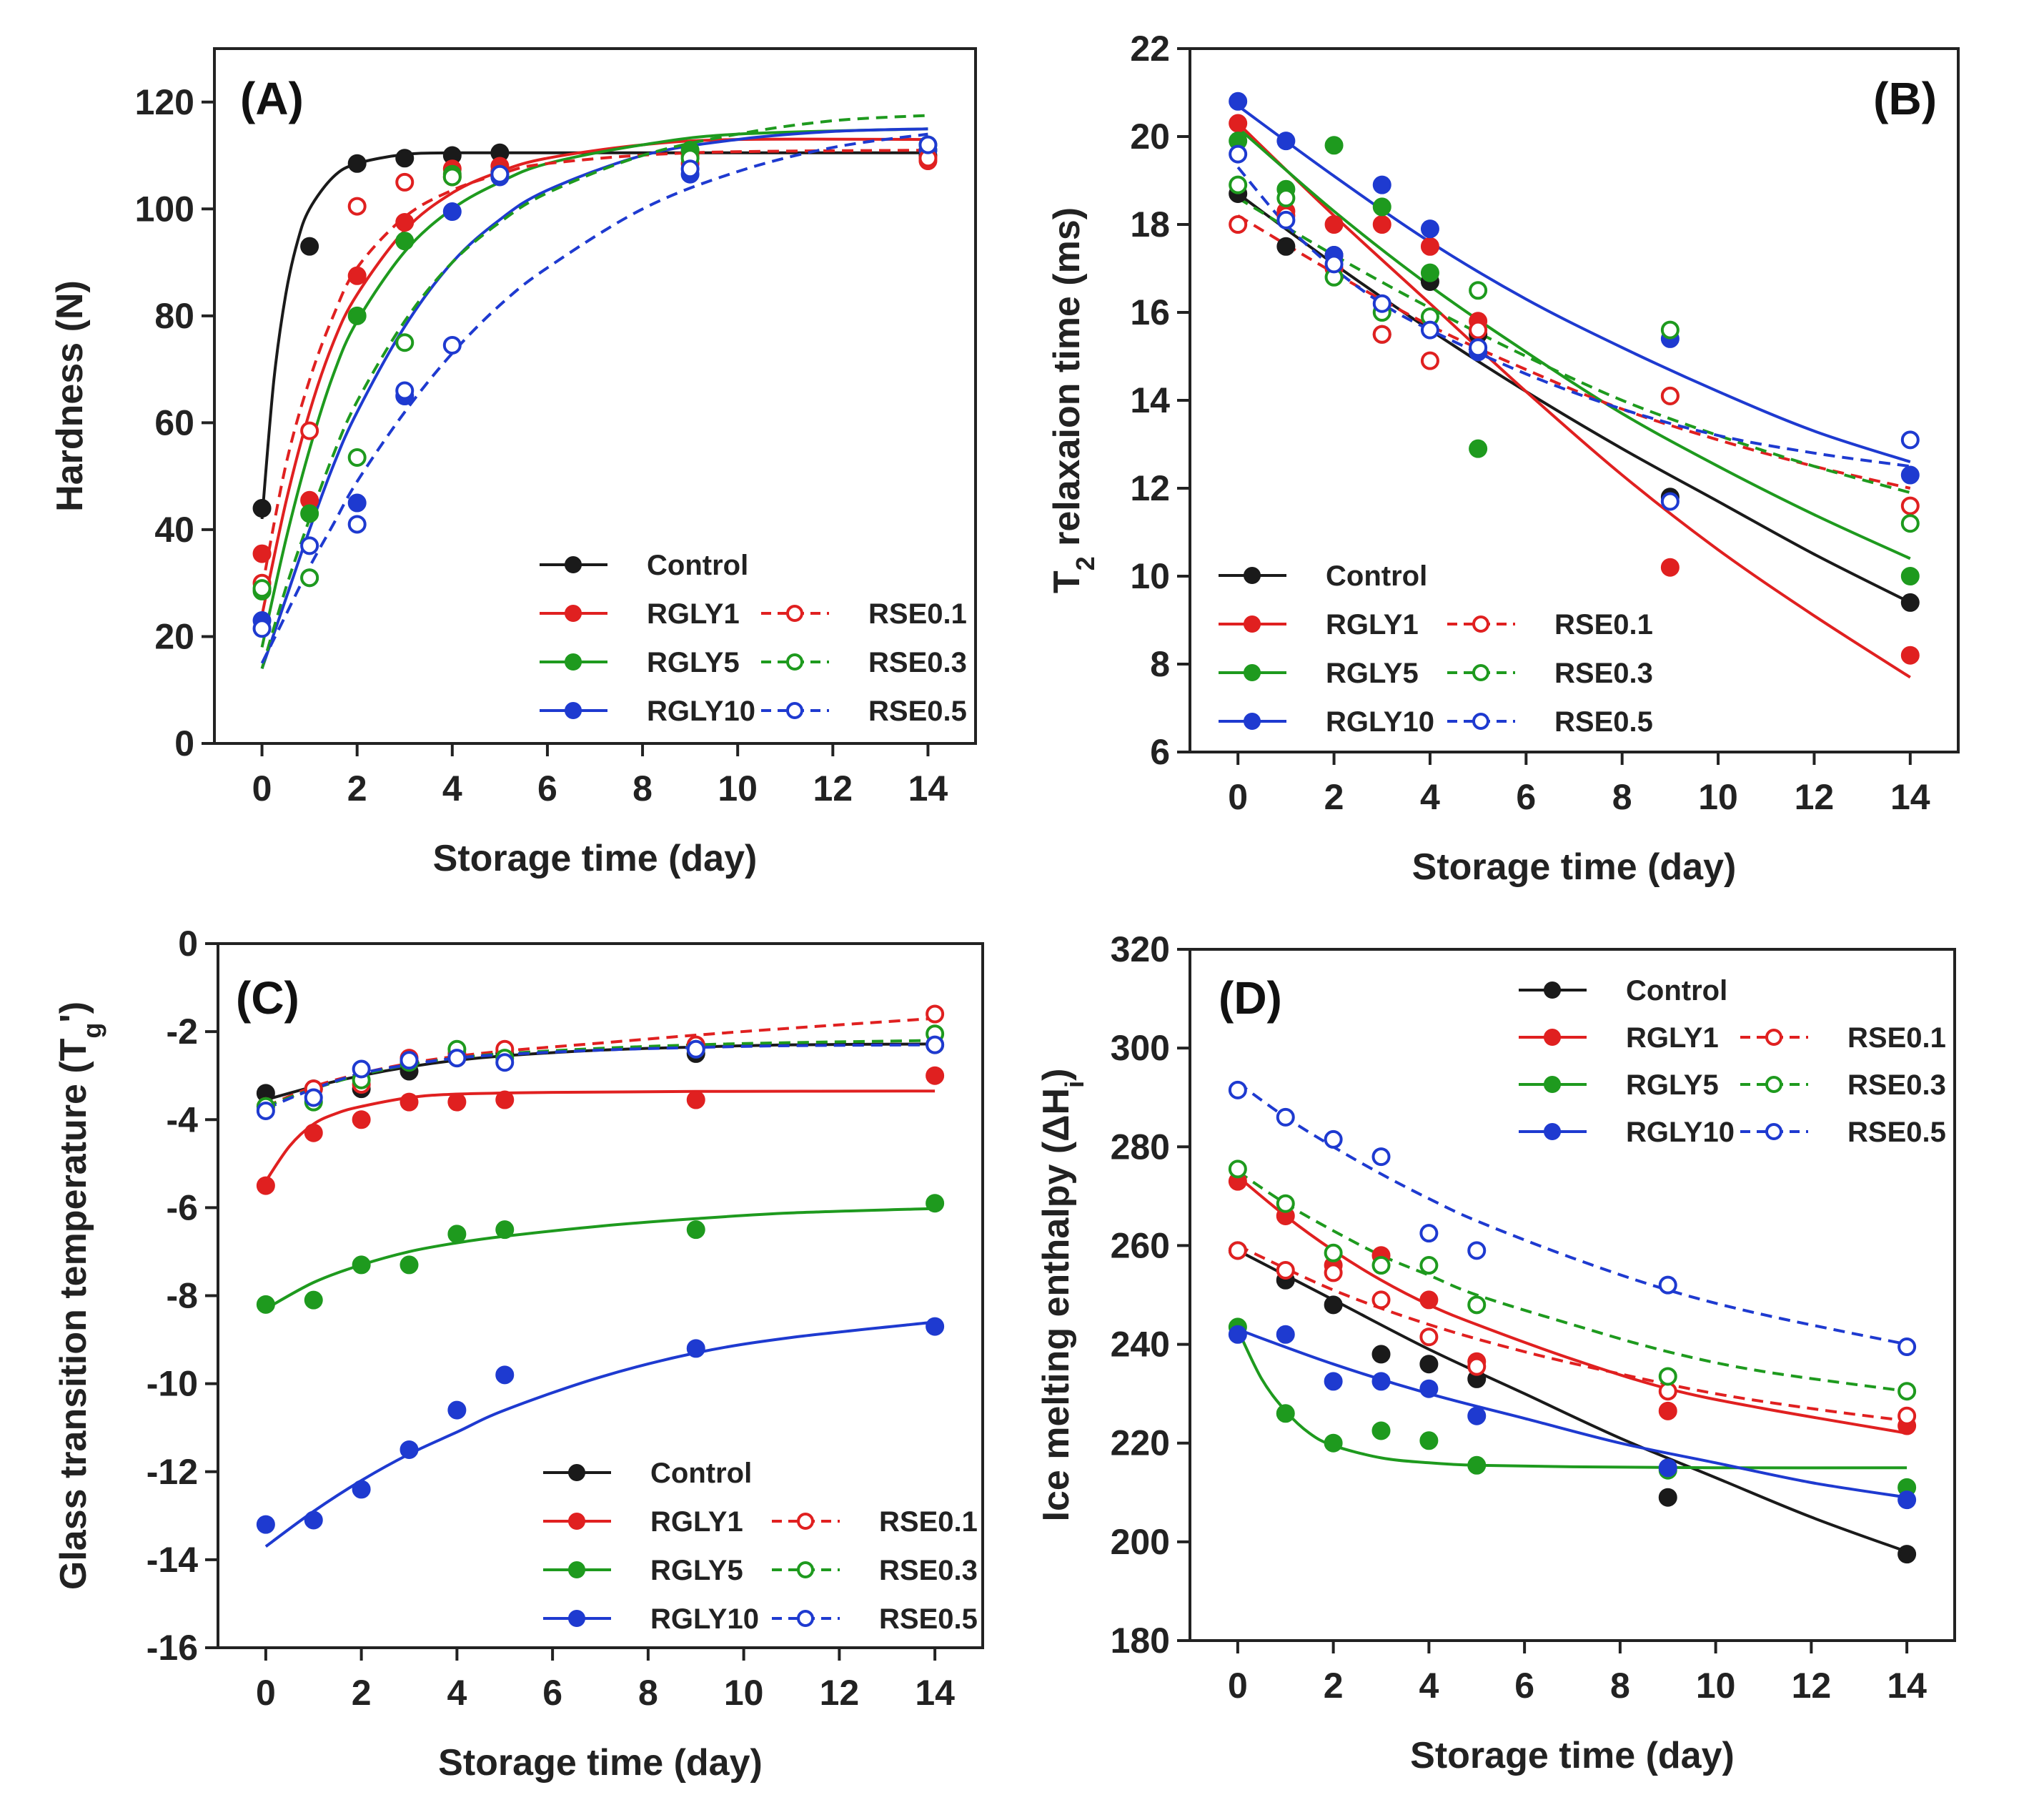  I want to click on y-tick-label: 40, so click(174, 530).